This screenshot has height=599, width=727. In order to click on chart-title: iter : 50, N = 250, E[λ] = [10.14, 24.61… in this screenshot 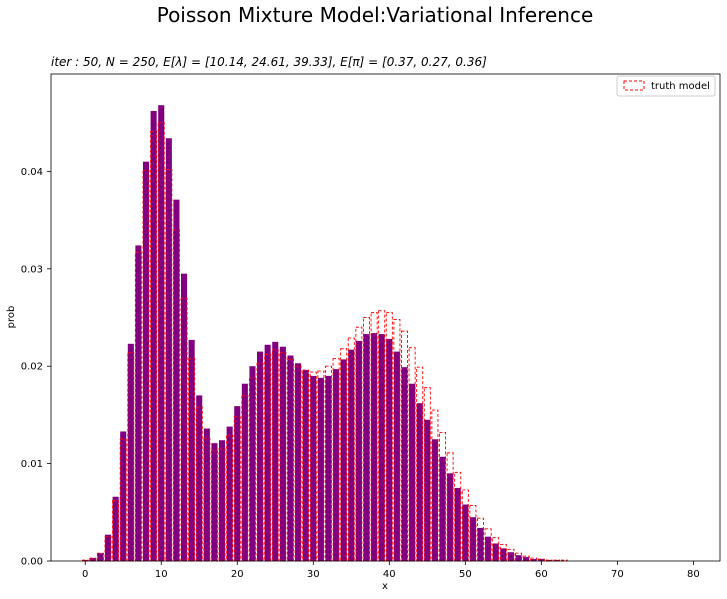, I will do `click(269, 62)`.